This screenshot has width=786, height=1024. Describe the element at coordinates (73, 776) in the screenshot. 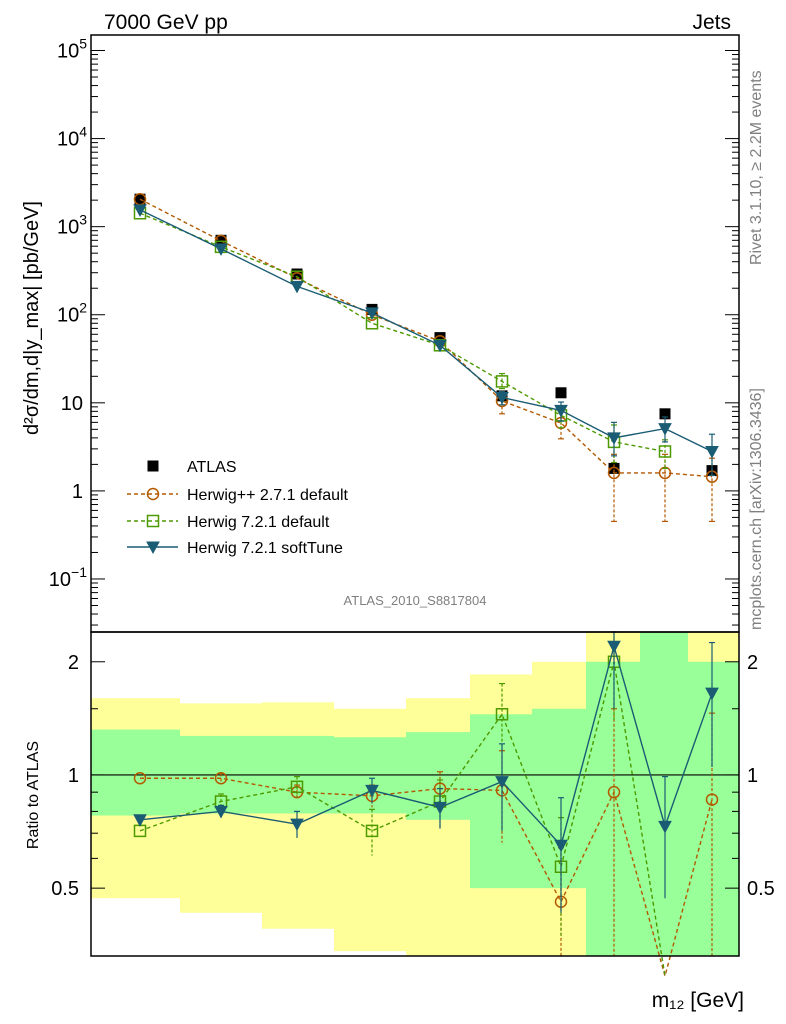

I see `ratio-ytick-label-1: 1` at that location.